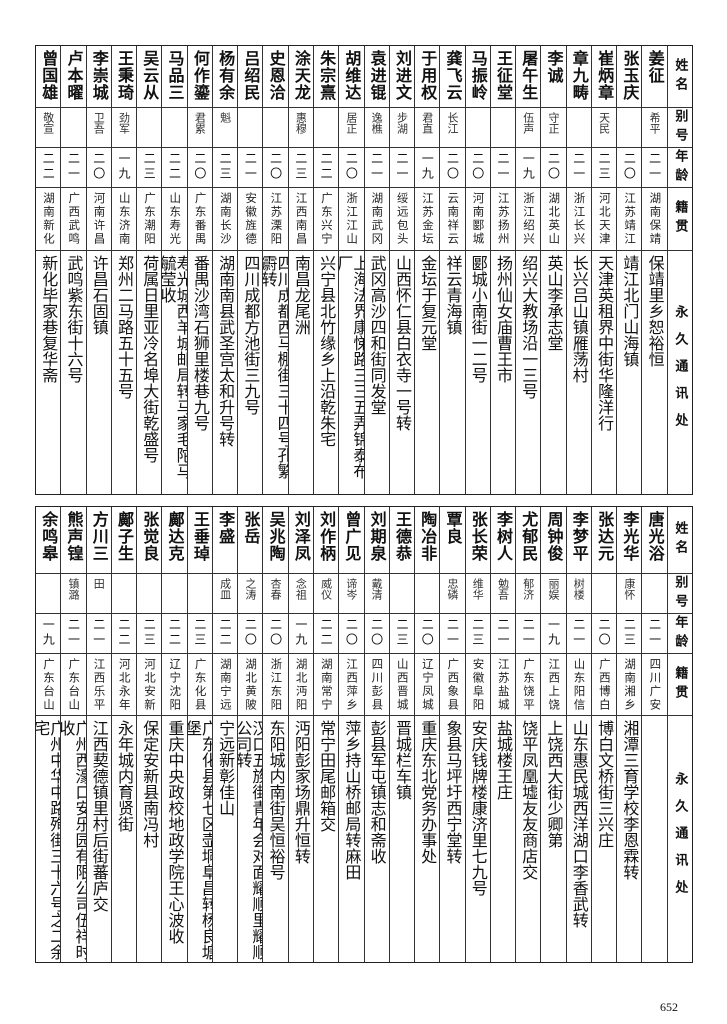 This screenshot has width=727, height=1024. What do you see at coordinates (48, 270) in the screenshot?
I see `person-column: 曾国雄 敬宣 二二 湖南新化 新化毕家巷复华斋` at bounding box center [48, 270].